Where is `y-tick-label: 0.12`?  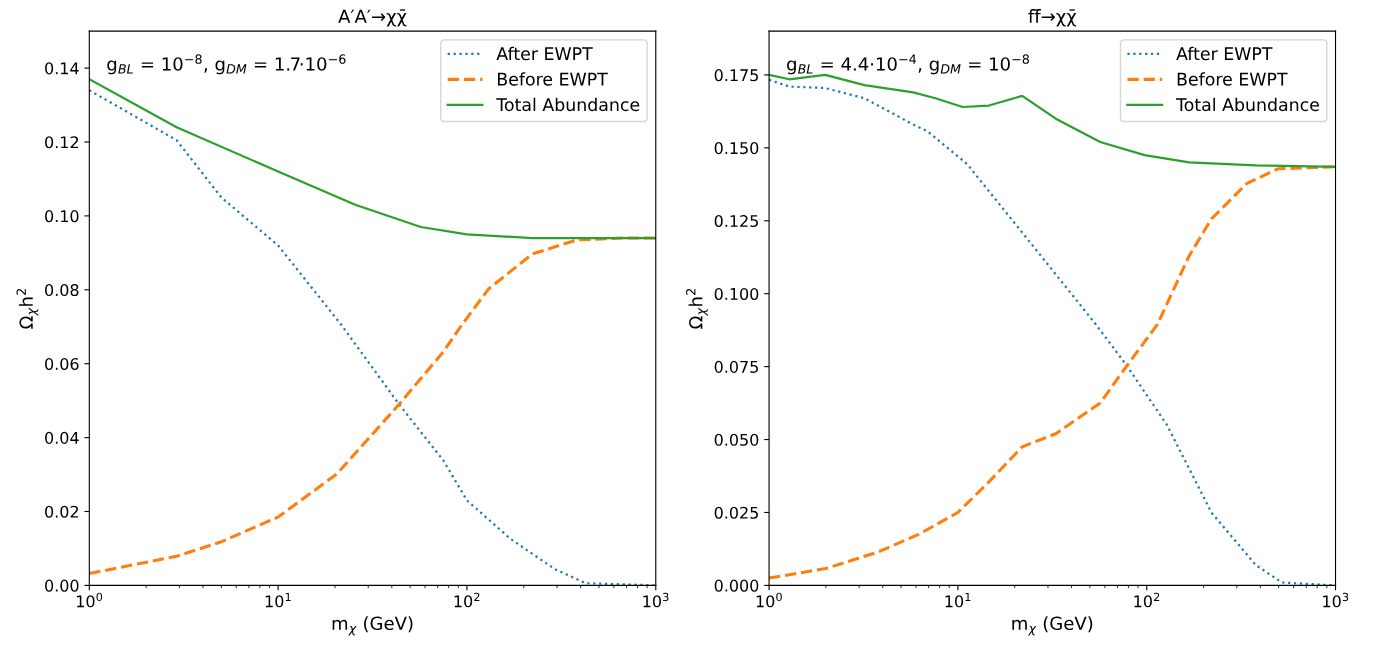 y-tick-label: 0.12 is located at coordinates (61, 142).